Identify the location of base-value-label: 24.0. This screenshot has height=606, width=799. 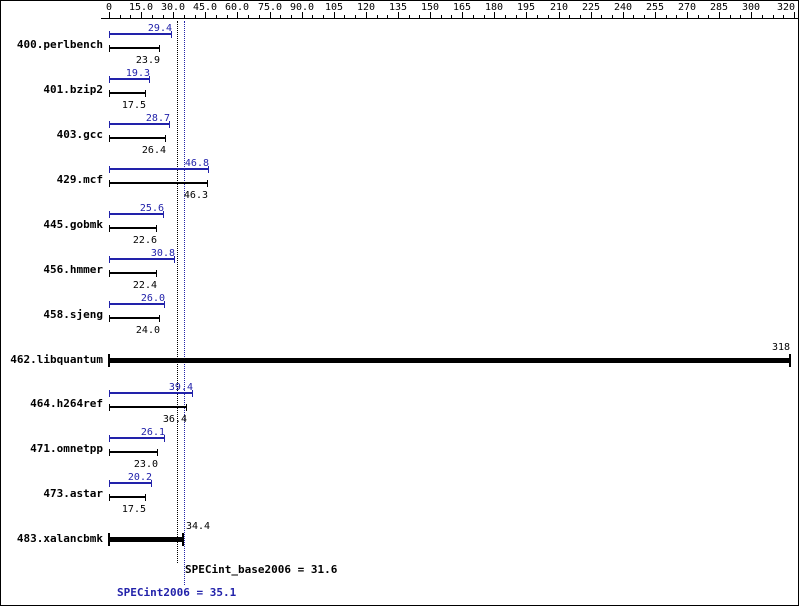
(147, 330).